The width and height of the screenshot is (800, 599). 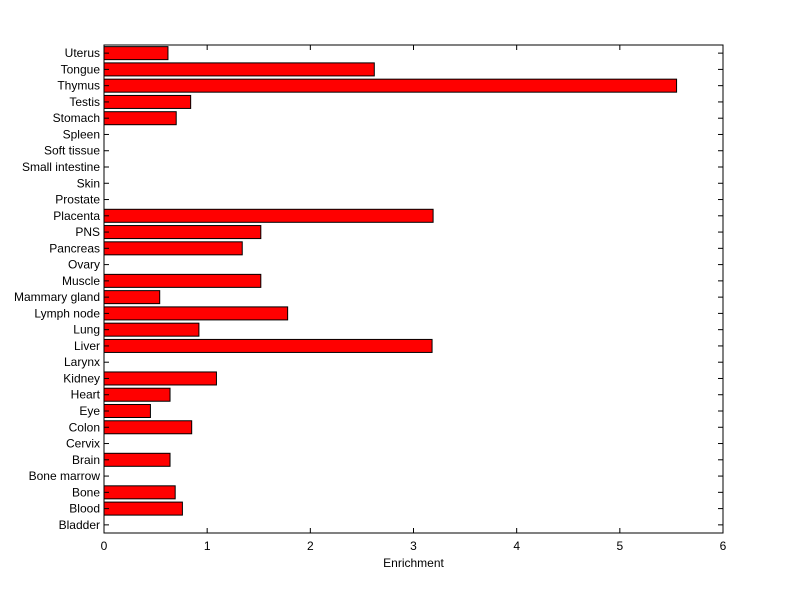 I want to click on category-label-uterus: Uterus, so click(x=82, y=53).